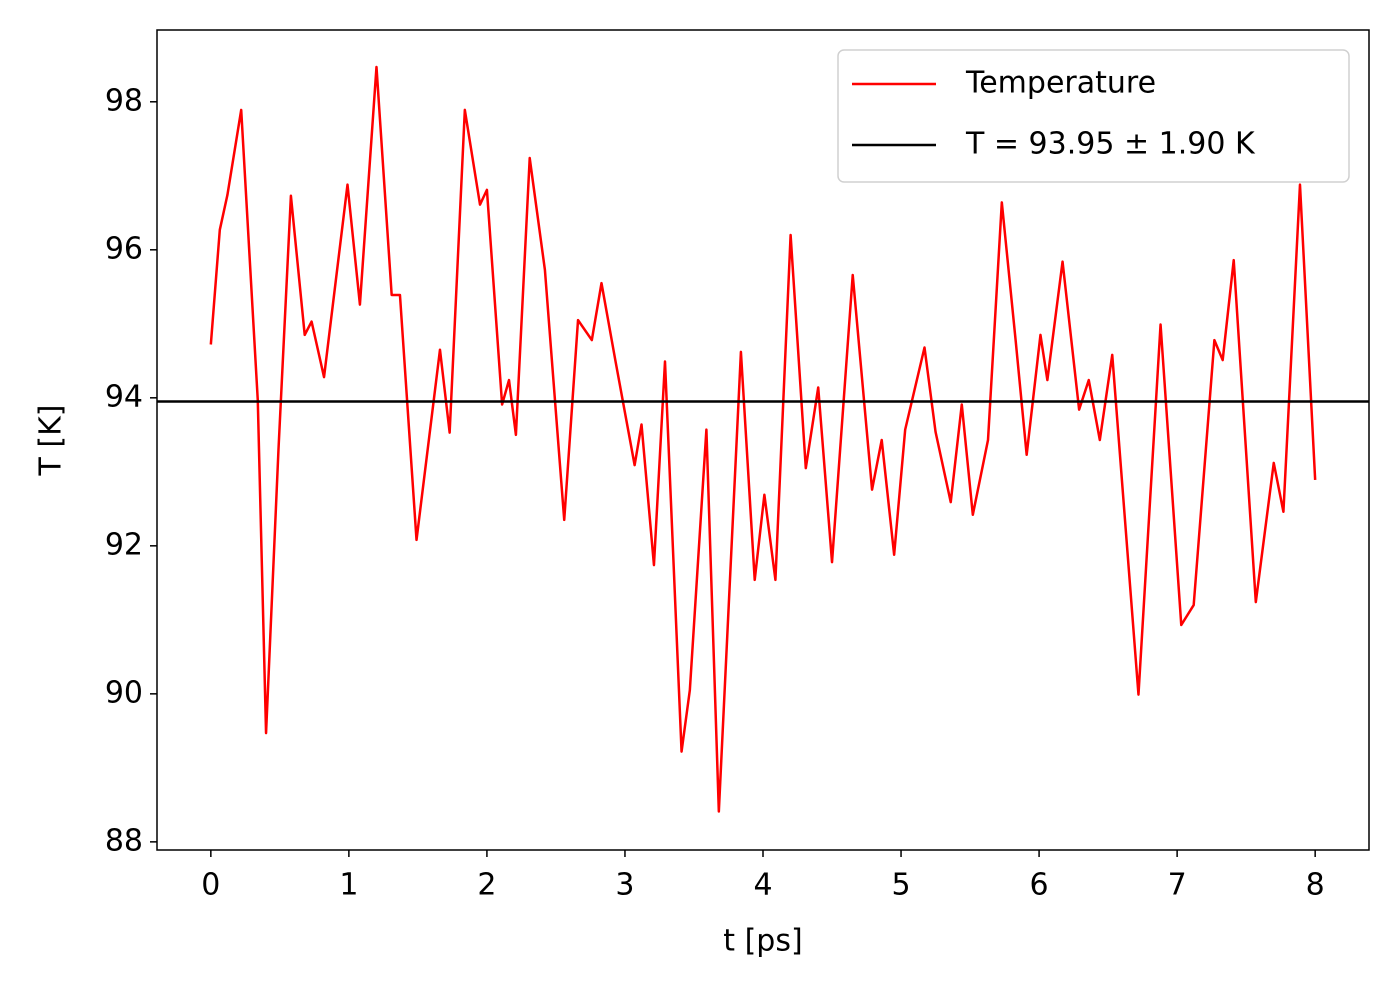 The image size is (1400, 1000). What do you see at coordinates (486, 885) in the screenshot?
I see `x-tick-label: 2` at bounding box center [486, 885].